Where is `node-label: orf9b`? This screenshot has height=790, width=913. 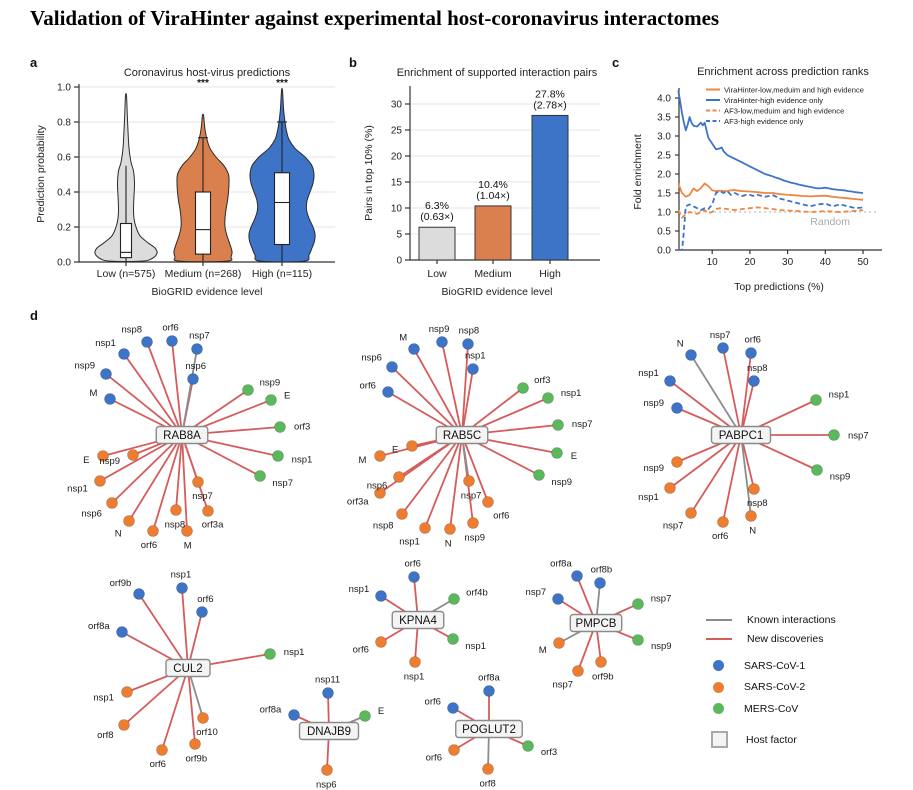
node-label: orf9b is located at coordinates (603, 676).